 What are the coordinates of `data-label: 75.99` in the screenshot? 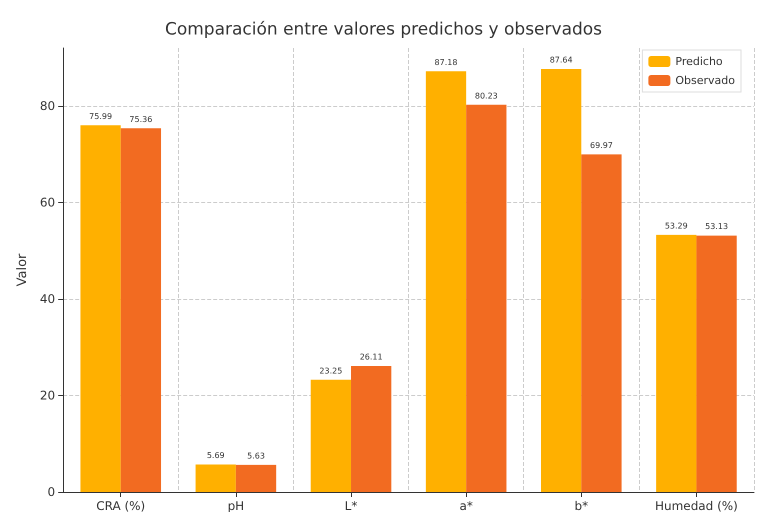 It's located at (100, 116).